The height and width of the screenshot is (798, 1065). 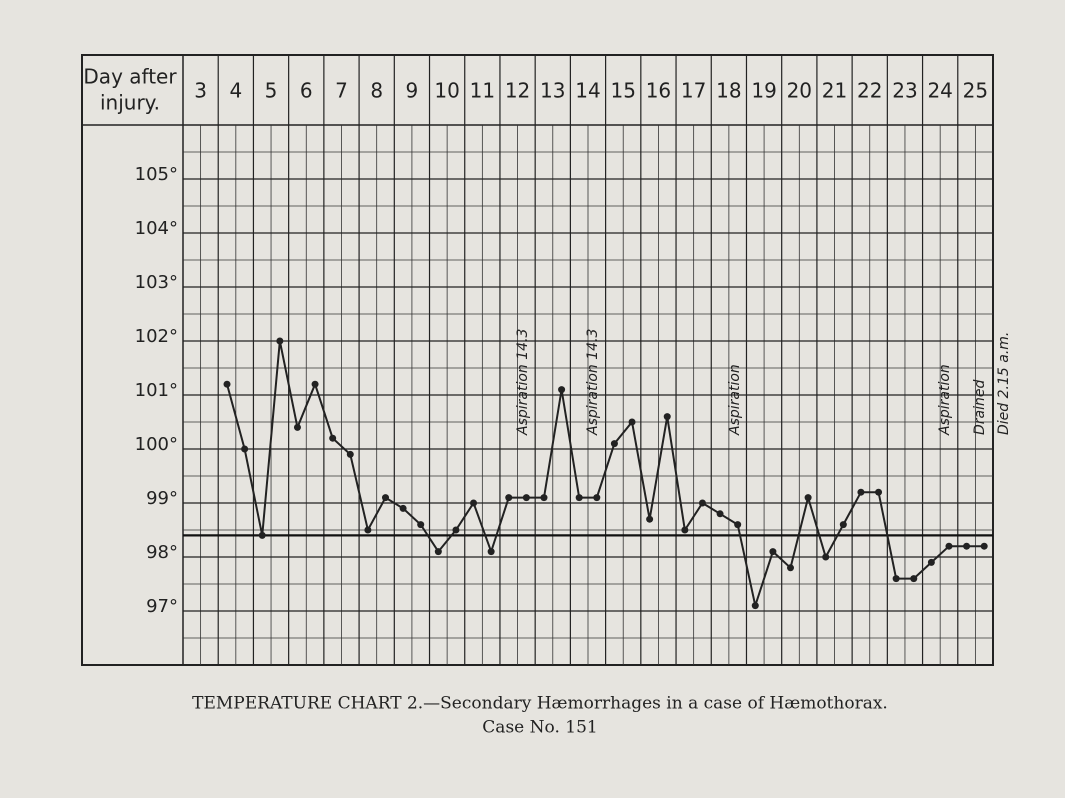 What do you see at coordinates (763, 91) in the screenshot?
I see `x-tick-label: 19` at bounding box center [763, 91].